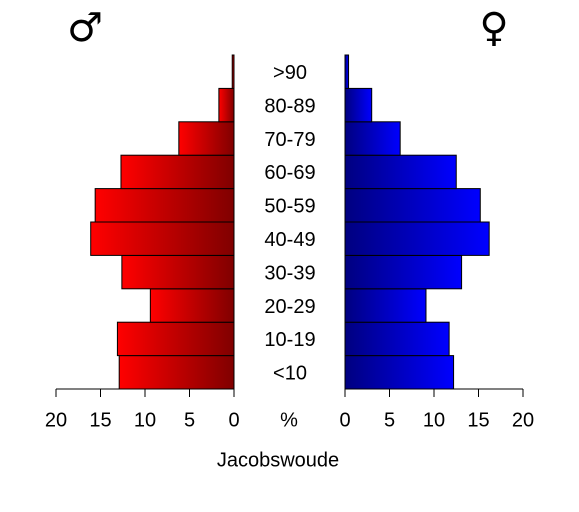 The image size is (579, 512). I want to click on category-label: 50-59, so click(289, 207).